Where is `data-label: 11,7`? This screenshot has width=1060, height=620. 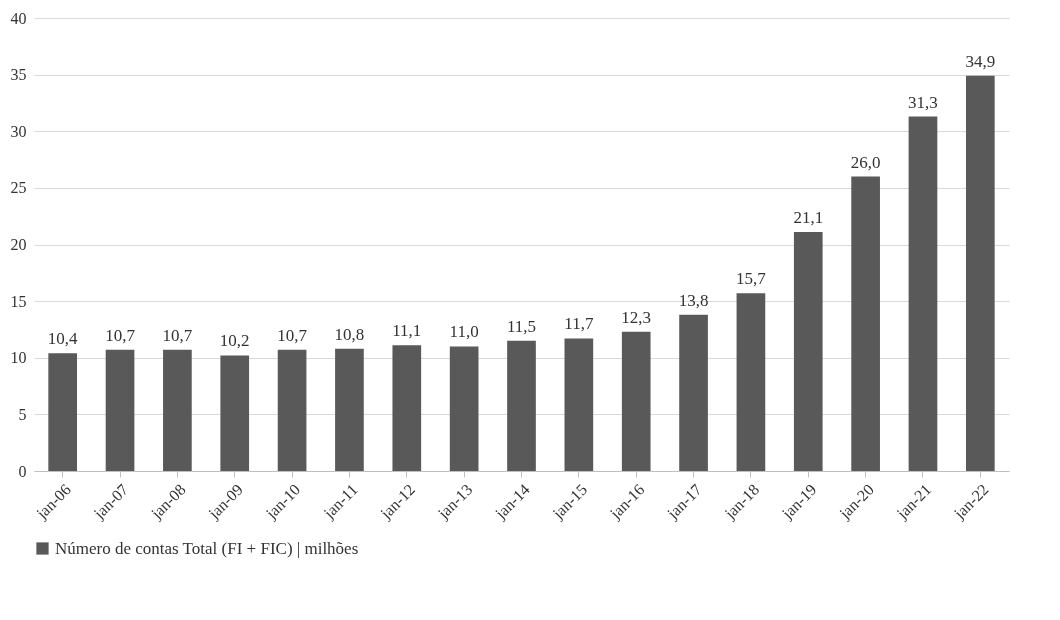 data-label: 11,7 is located at coordinates (579, 324).